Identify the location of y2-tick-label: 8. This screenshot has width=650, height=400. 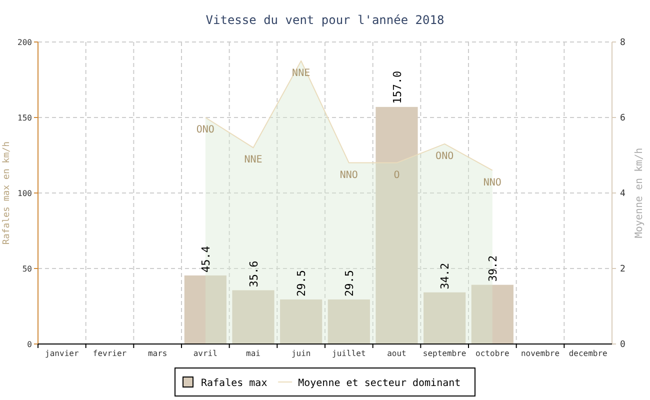
(623, 43).